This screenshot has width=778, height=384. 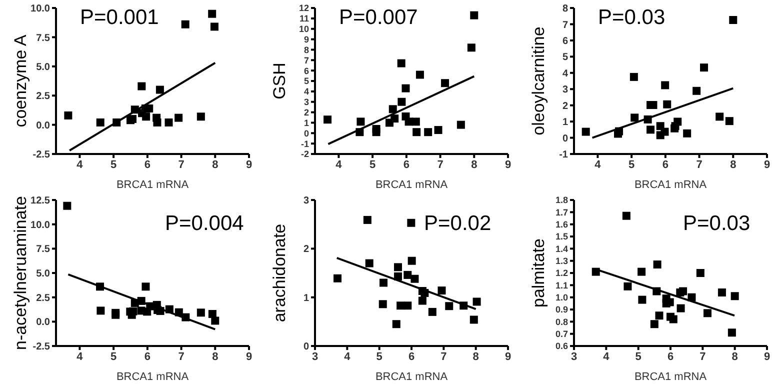 What do you see at coordinates (561, 273) in the screenshot?
I see `y-tick-label: 1.2` at bounding box center [561, 273].